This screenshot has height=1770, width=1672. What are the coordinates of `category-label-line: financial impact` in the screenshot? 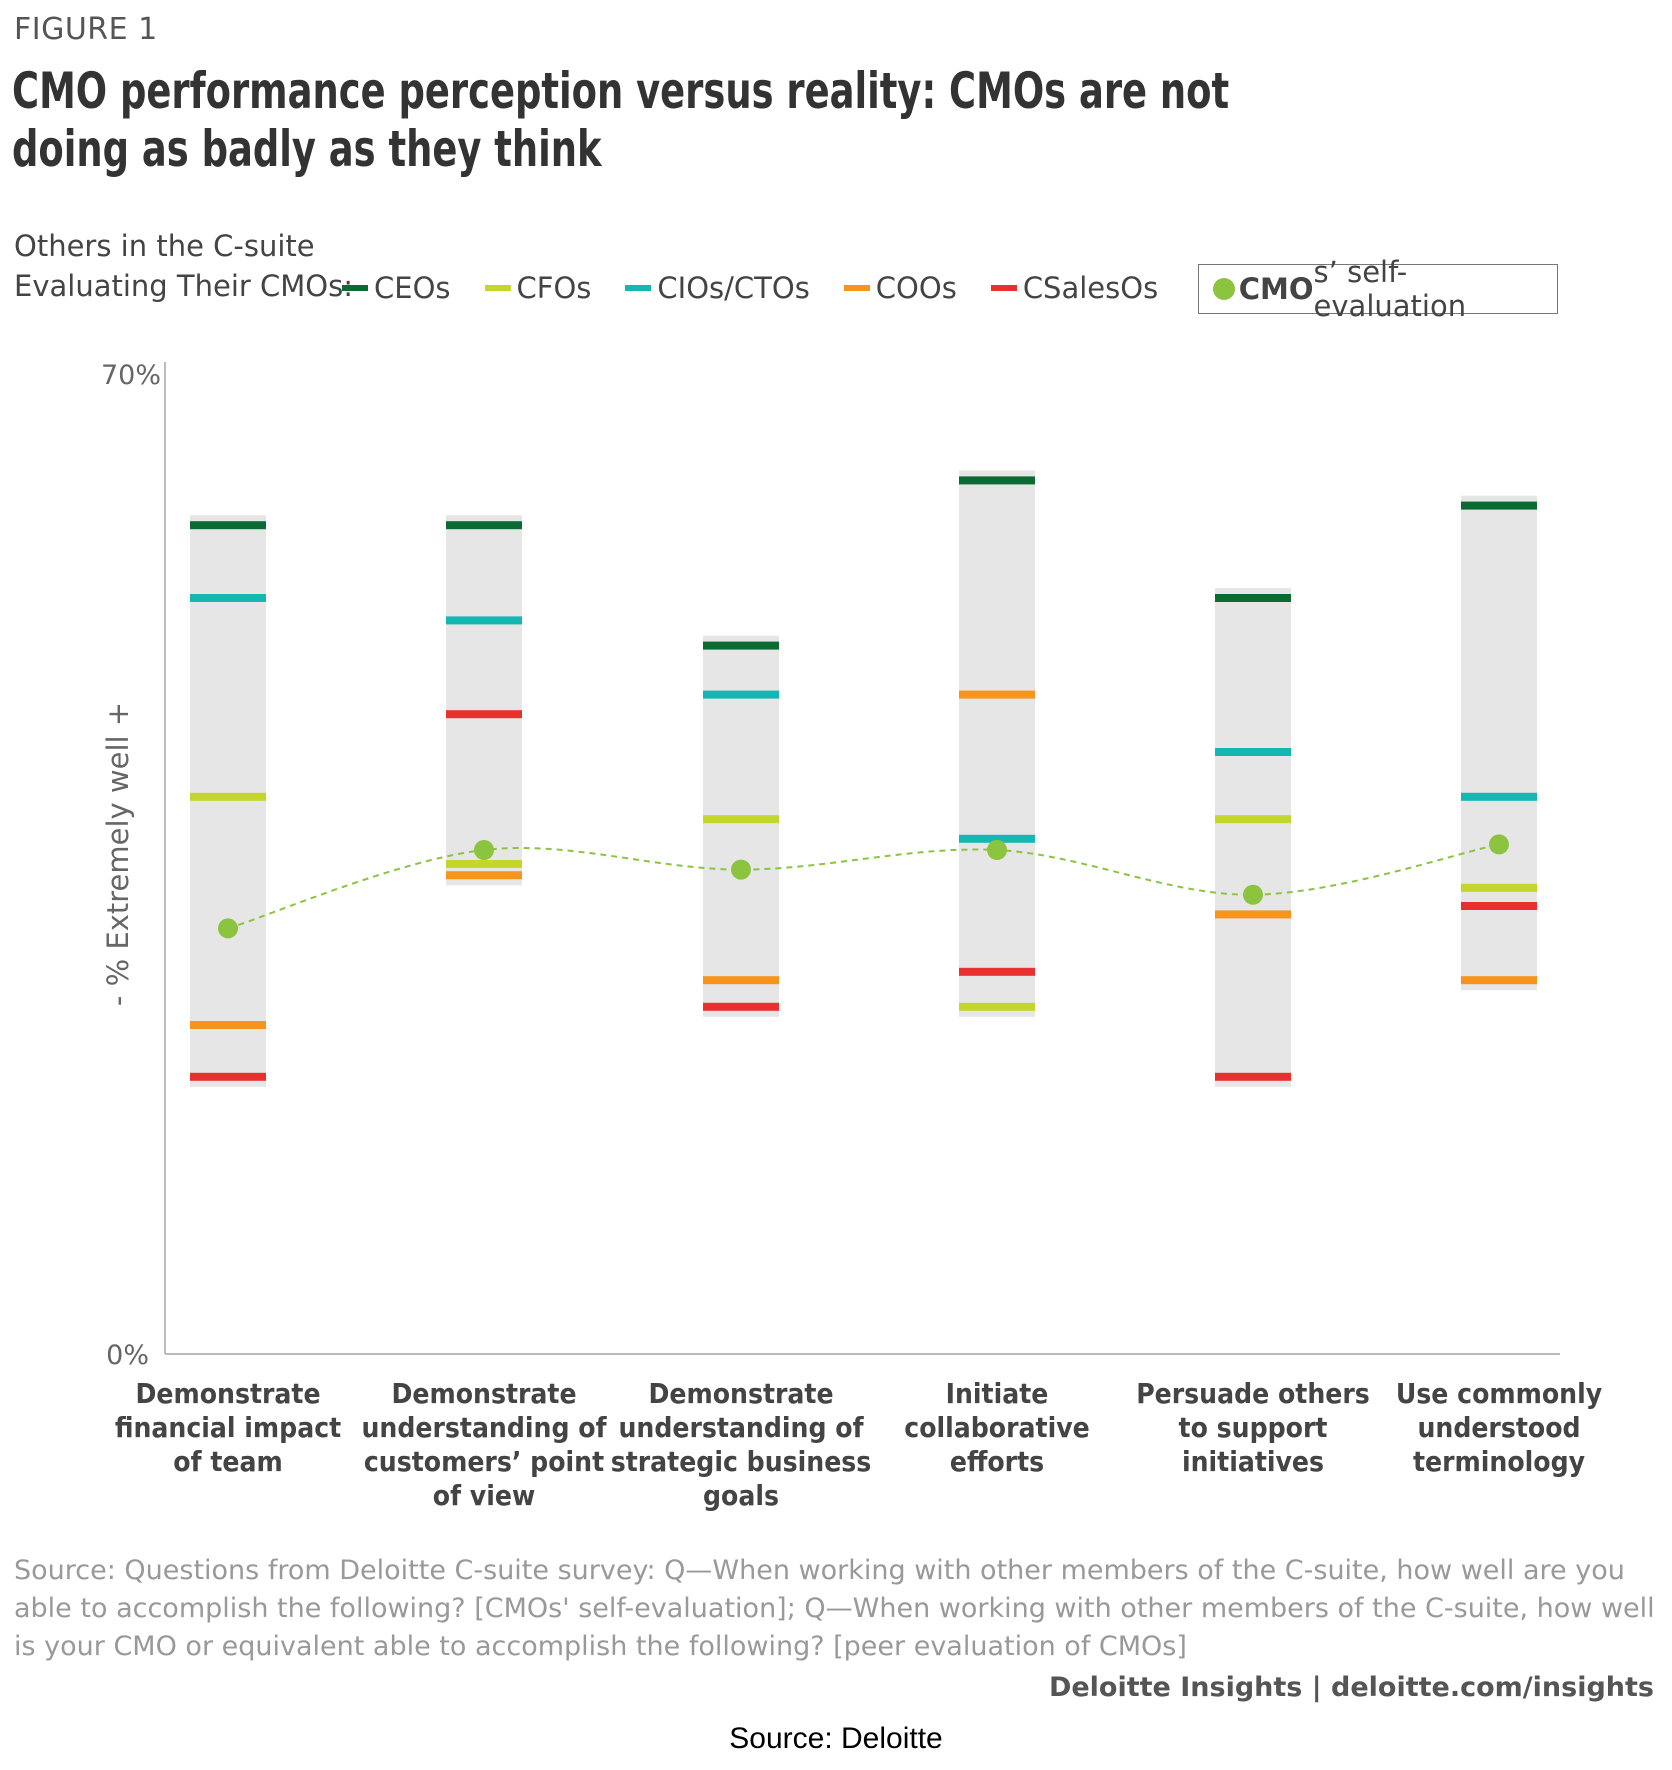 It's located at (228, 1427).